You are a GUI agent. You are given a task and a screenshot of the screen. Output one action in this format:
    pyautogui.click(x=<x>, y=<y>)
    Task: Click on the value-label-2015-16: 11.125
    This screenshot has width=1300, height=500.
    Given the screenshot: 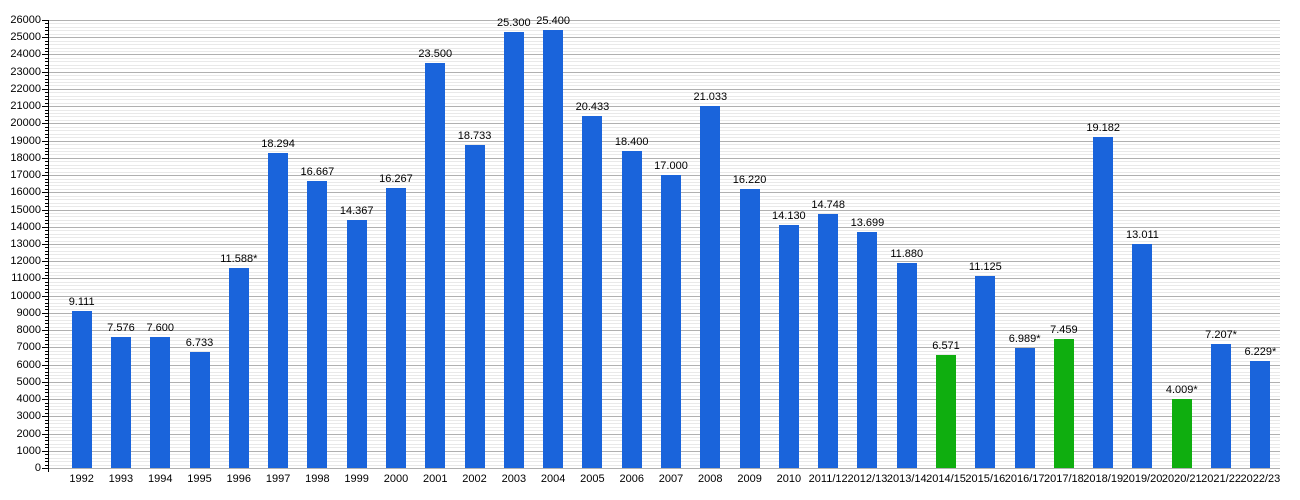 What is the action you would take?
    pyautogui.click(x=985, y=267)
    